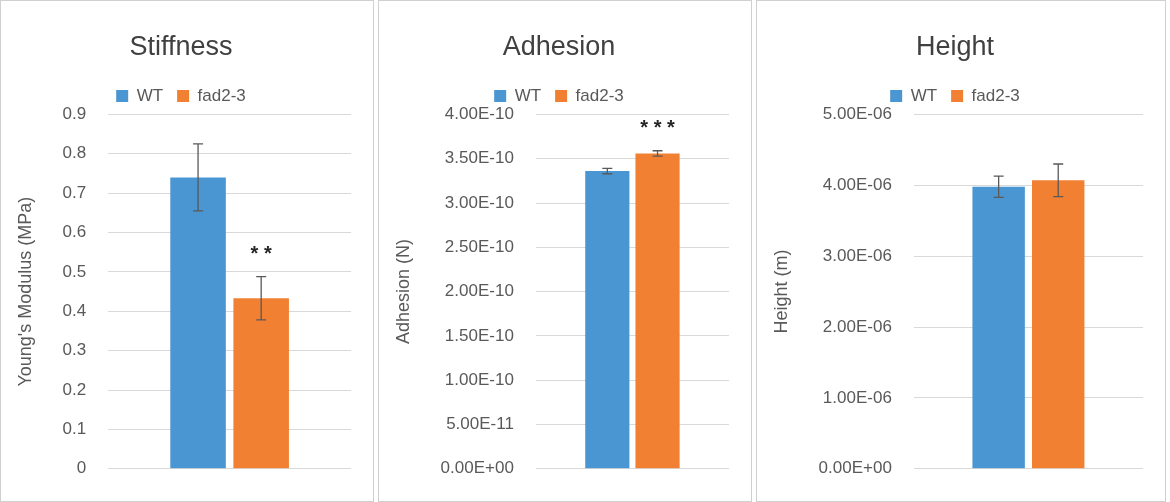 The height and width of the screenshot is (502, 1170). Describe the element at coordinates (657, 127) in the screenshot. I see `annotation: * * *` at that location.